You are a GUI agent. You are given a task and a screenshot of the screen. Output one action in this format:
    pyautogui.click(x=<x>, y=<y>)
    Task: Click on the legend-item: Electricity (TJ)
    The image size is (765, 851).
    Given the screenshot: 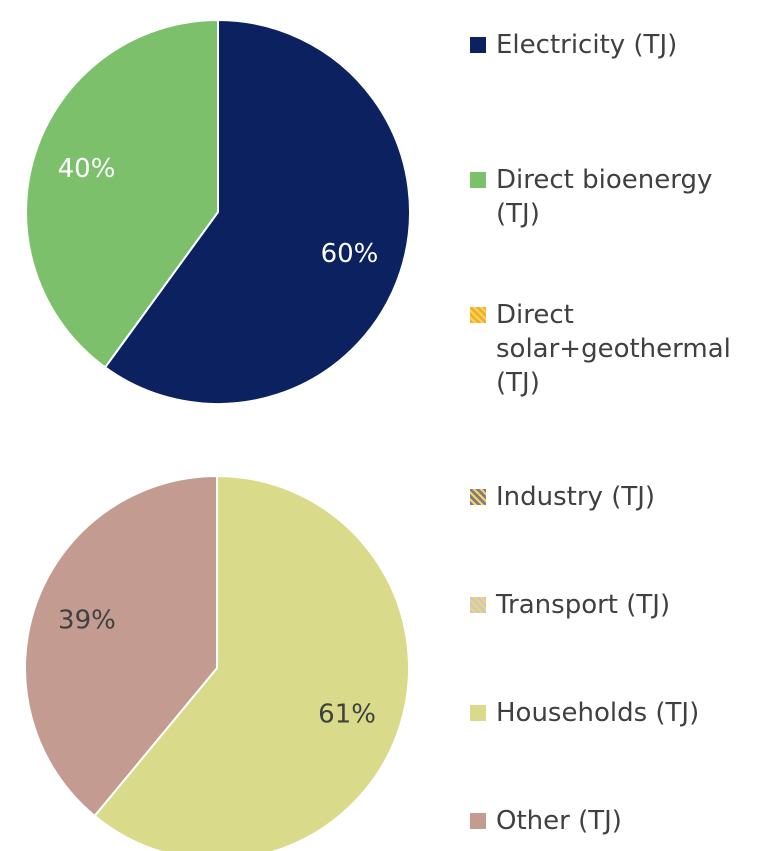 What is the action you would take?
    pyautogui.click(x=616, y=45)
    